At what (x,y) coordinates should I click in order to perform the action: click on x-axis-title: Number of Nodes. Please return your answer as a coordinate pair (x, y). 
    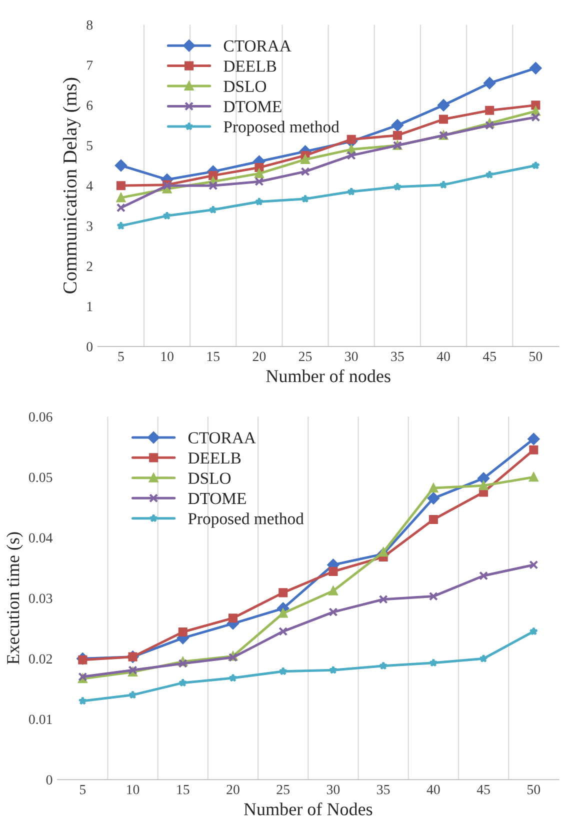
    Looking at the image, I should click on (308, 809).